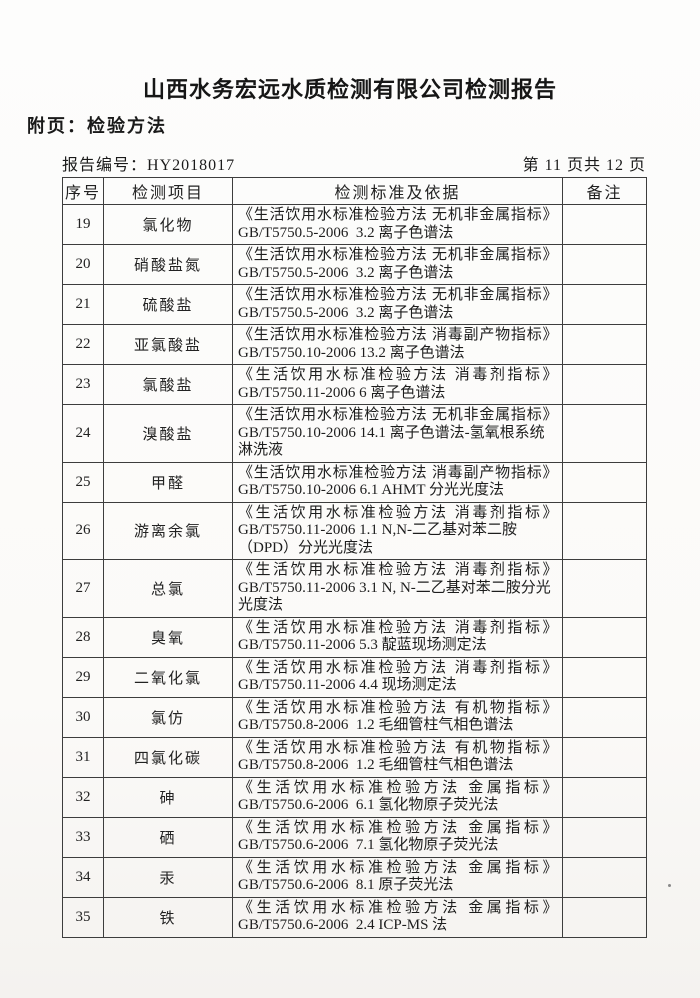 The image size is (700, 998). What do you see at coordinates (168, 717) in the screenshot?
I see `item-cell: 氯仿` at bounding box center [168, 717].